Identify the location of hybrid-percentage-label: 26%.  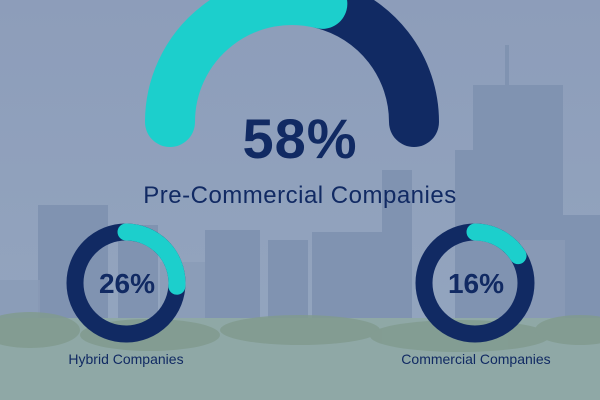
(127, 283).